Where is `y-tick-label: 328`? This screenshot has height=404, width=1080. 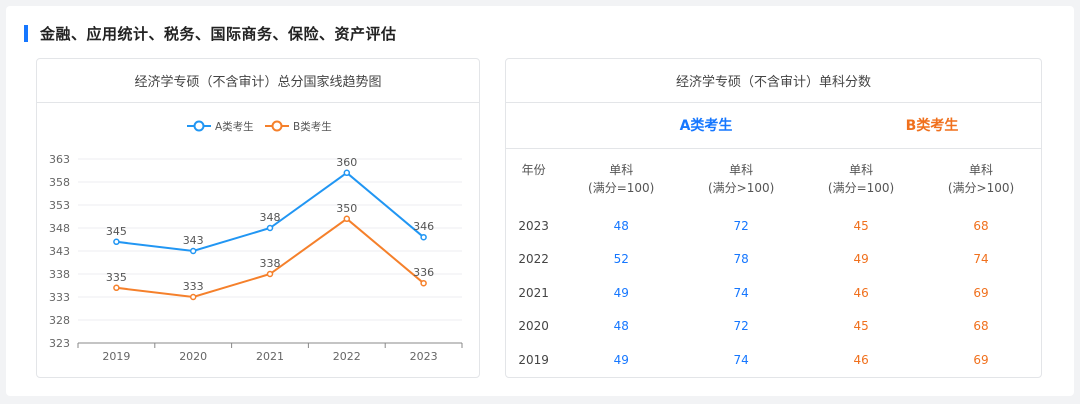
y-tick-label: 328 is located at coordinates (59, 320).